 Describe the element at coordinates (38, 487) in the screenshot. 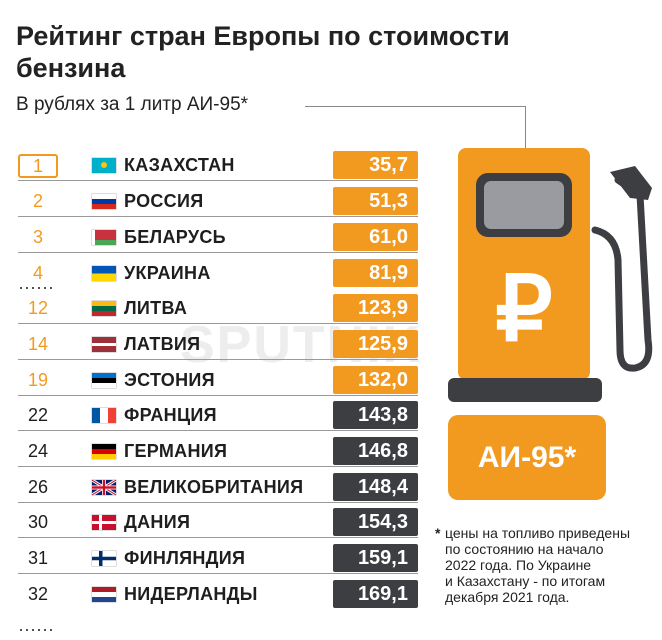

I see `rank-label: 26` at that location.